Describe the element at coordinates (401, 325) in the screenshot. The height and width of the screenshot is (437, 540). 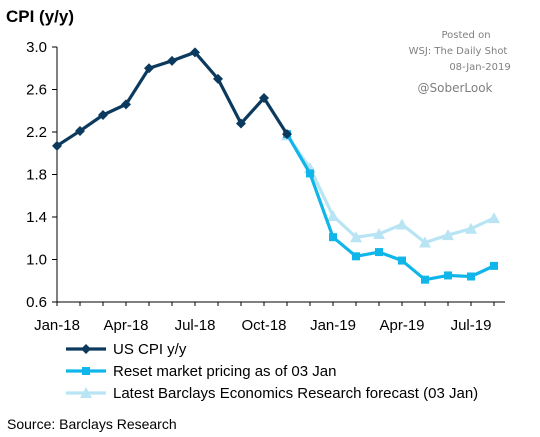
I see `x-tick-label: Apr-19` at that location.